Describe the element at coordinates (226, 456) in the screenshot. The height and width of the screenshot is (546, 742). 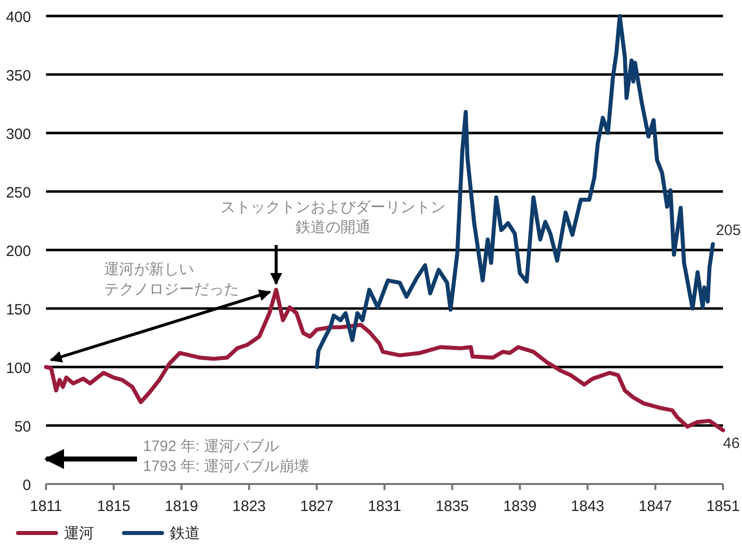
I see `annotation: 1792 年: 運河バブル 1793 年: 運河バブル崩壊` at that location.